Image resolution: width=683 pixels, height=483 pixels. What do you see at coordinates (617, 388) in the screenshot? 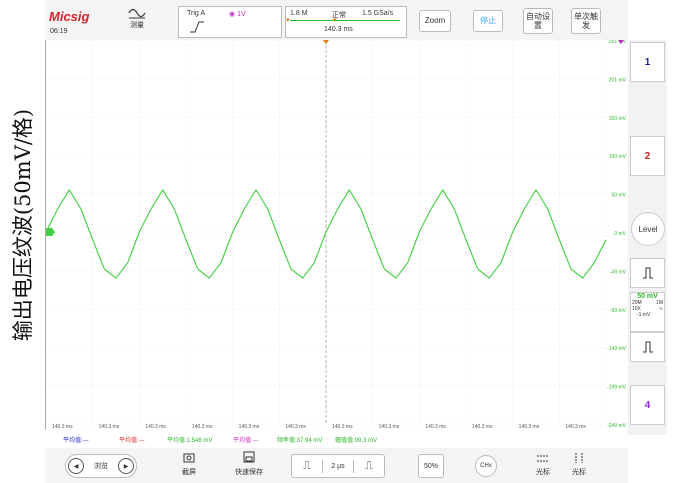
I see `y-tick-label: -199 mV` at bounding box center [617, 388].